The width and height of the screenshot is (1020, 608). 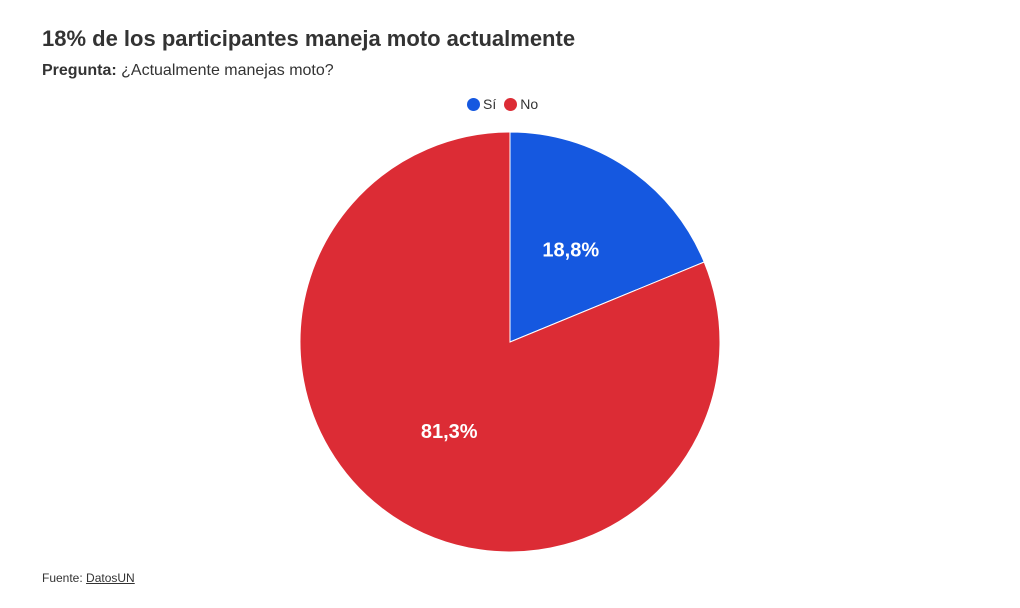 What do you see at coordinates (607, 237) in the screenshot?
I see `pie-slice-si` at bounding box center [607, 237].